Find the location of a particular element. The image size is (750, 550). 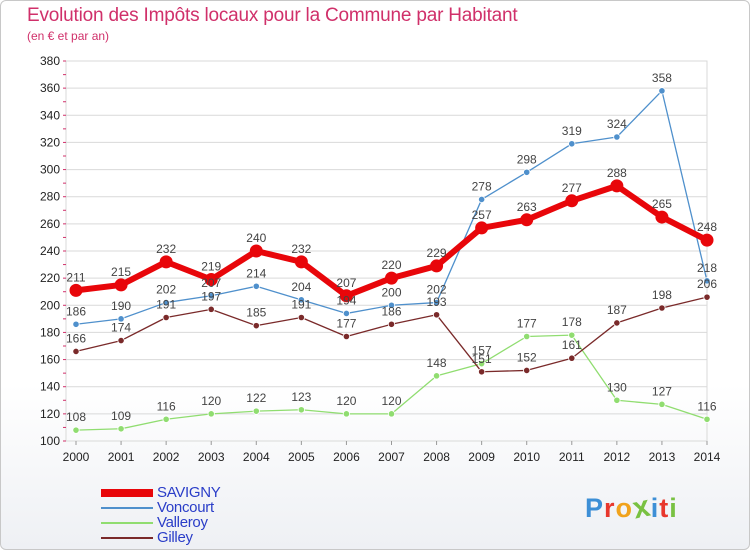

x-tick-label-2013: 2013 is located at coordinates (662, 457).